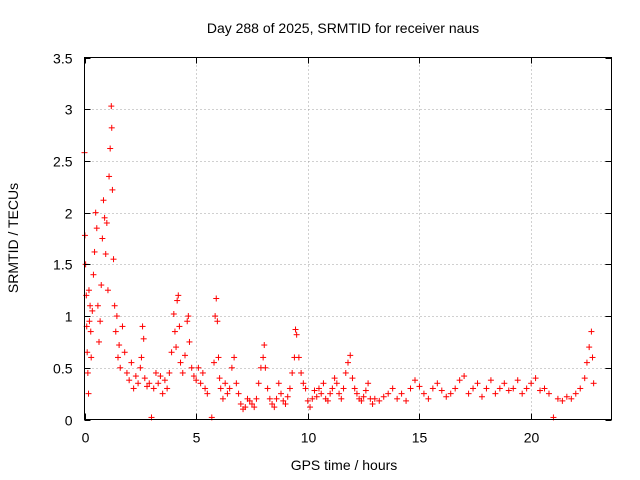 Image resolution: width=640 pixels, height=480 pixels. Describe the element at coordinates (63, 59) in the screenshot. I see `y-tick-label: 3.5` at that location.